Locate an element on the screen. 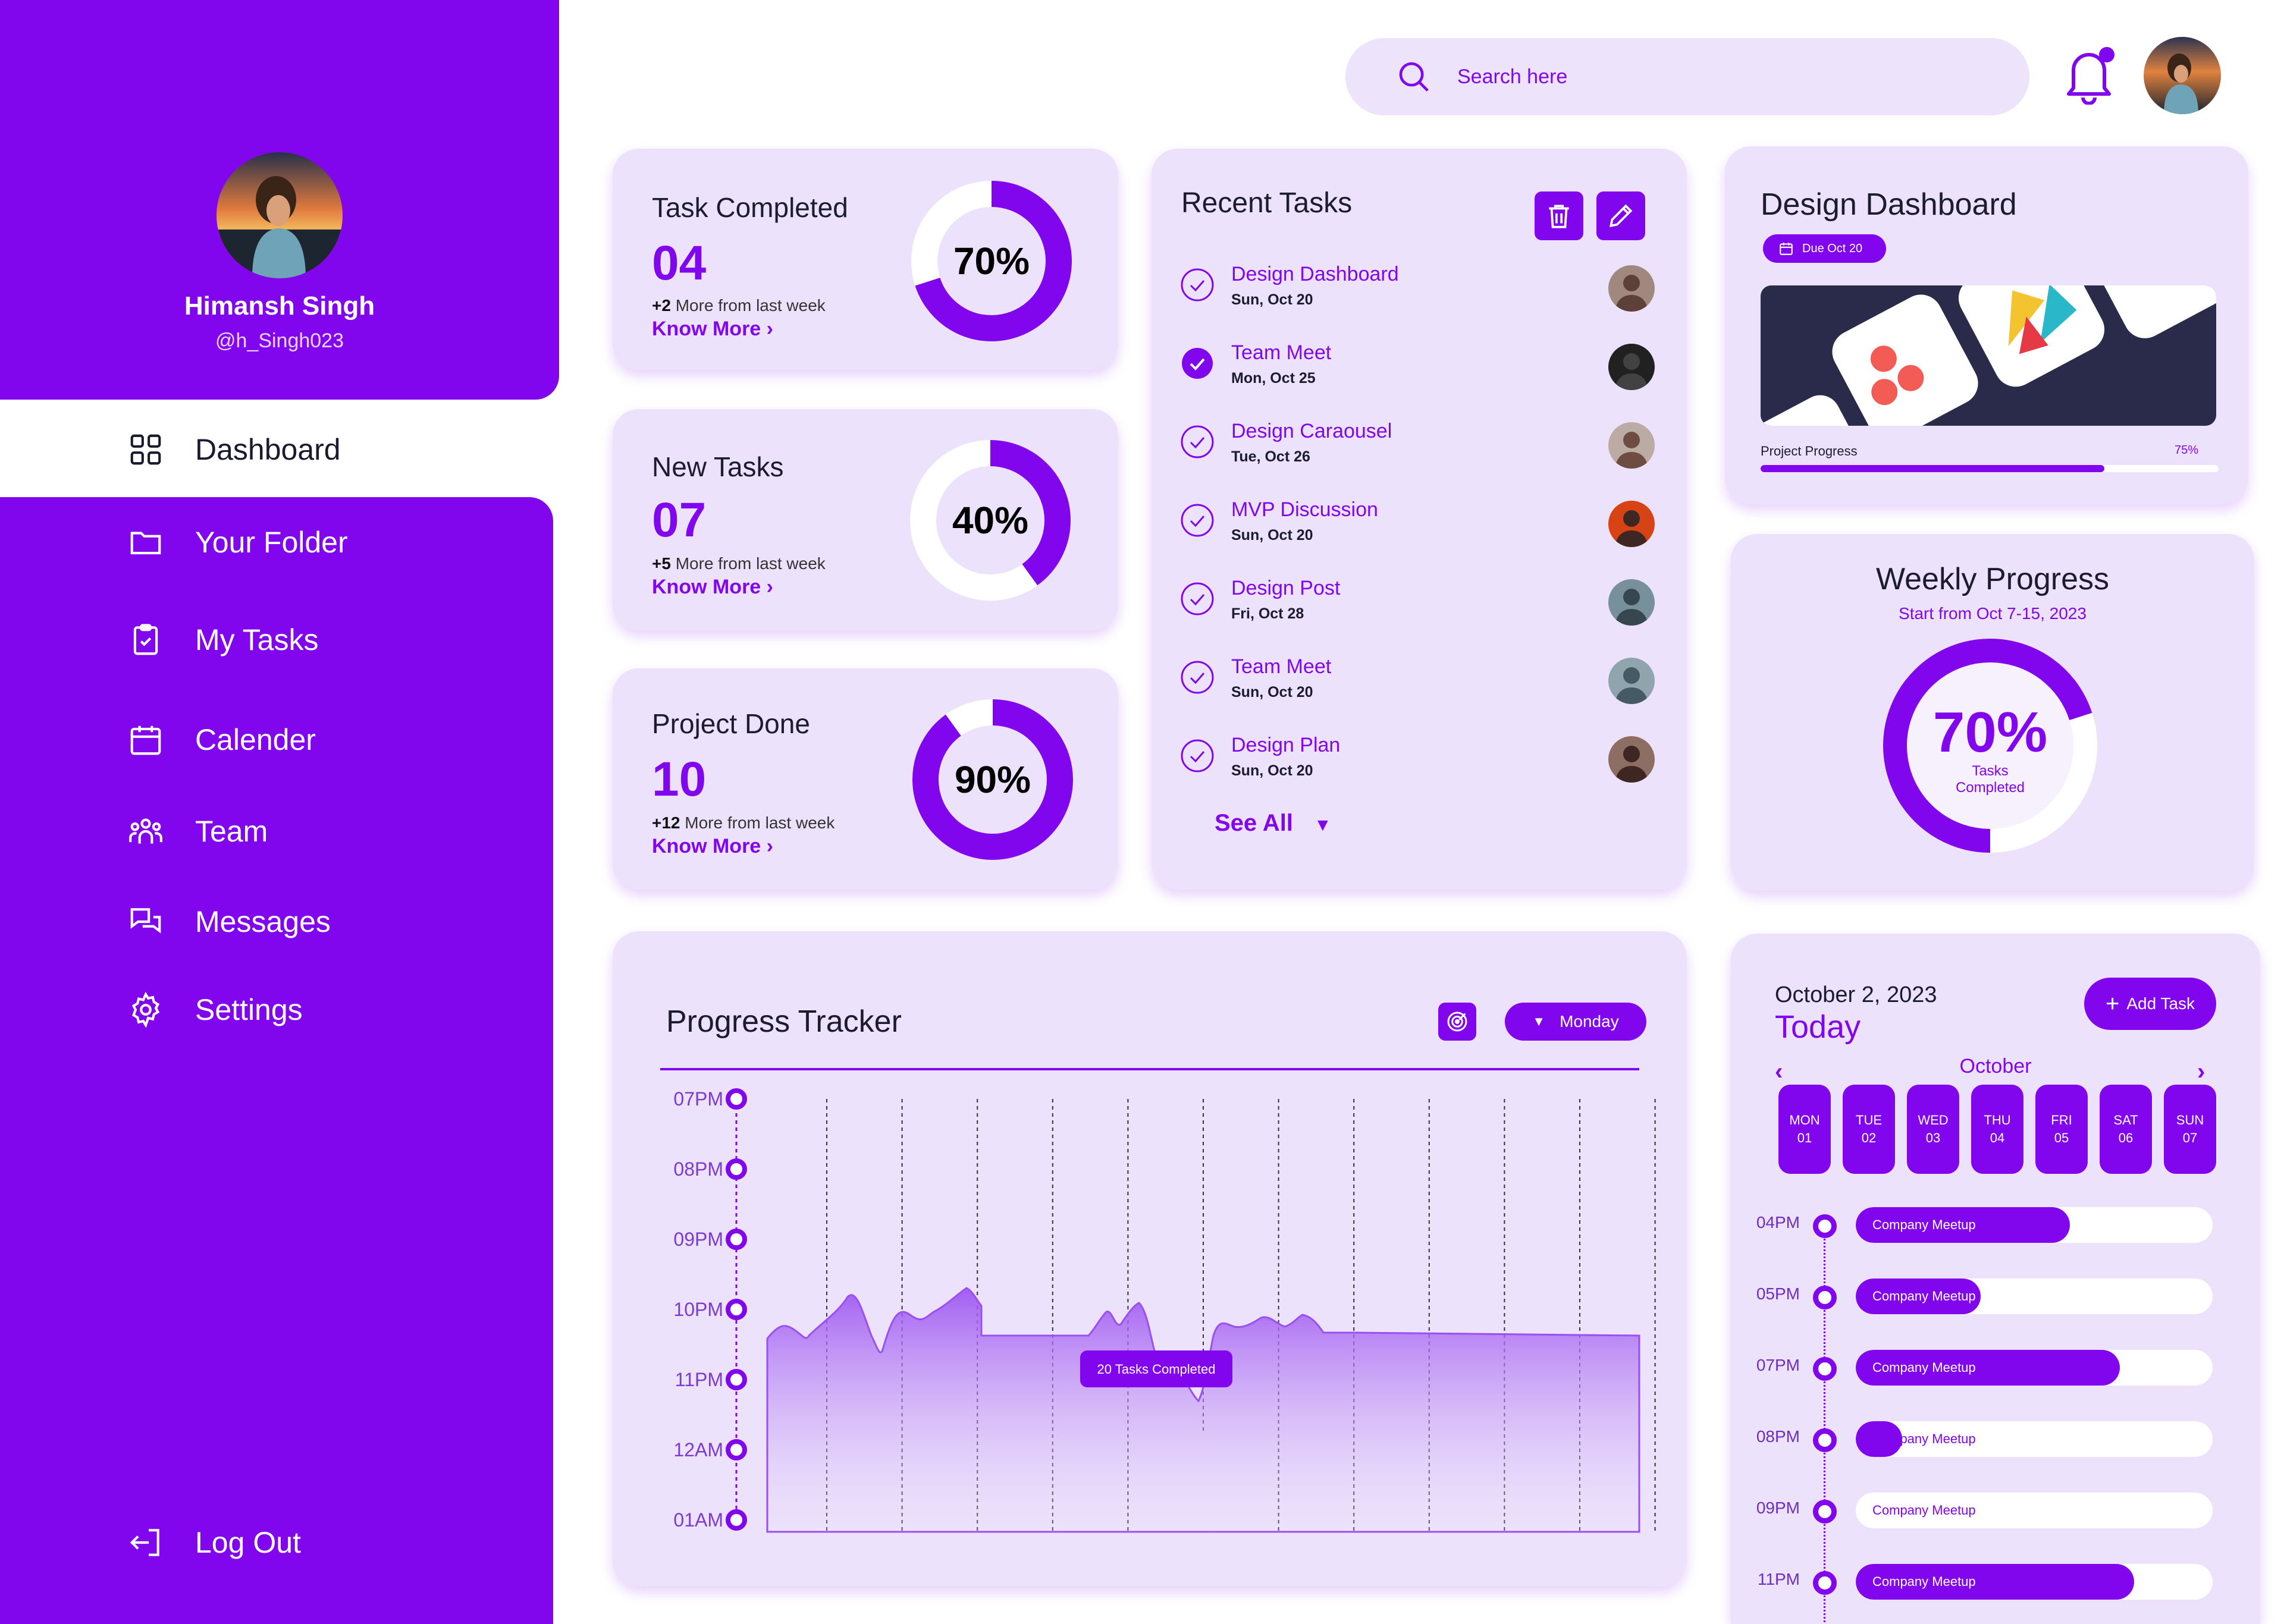 This screenshot has height=1624, width=2284. logout-button: Log Out is located at coordinates (214, 1543).